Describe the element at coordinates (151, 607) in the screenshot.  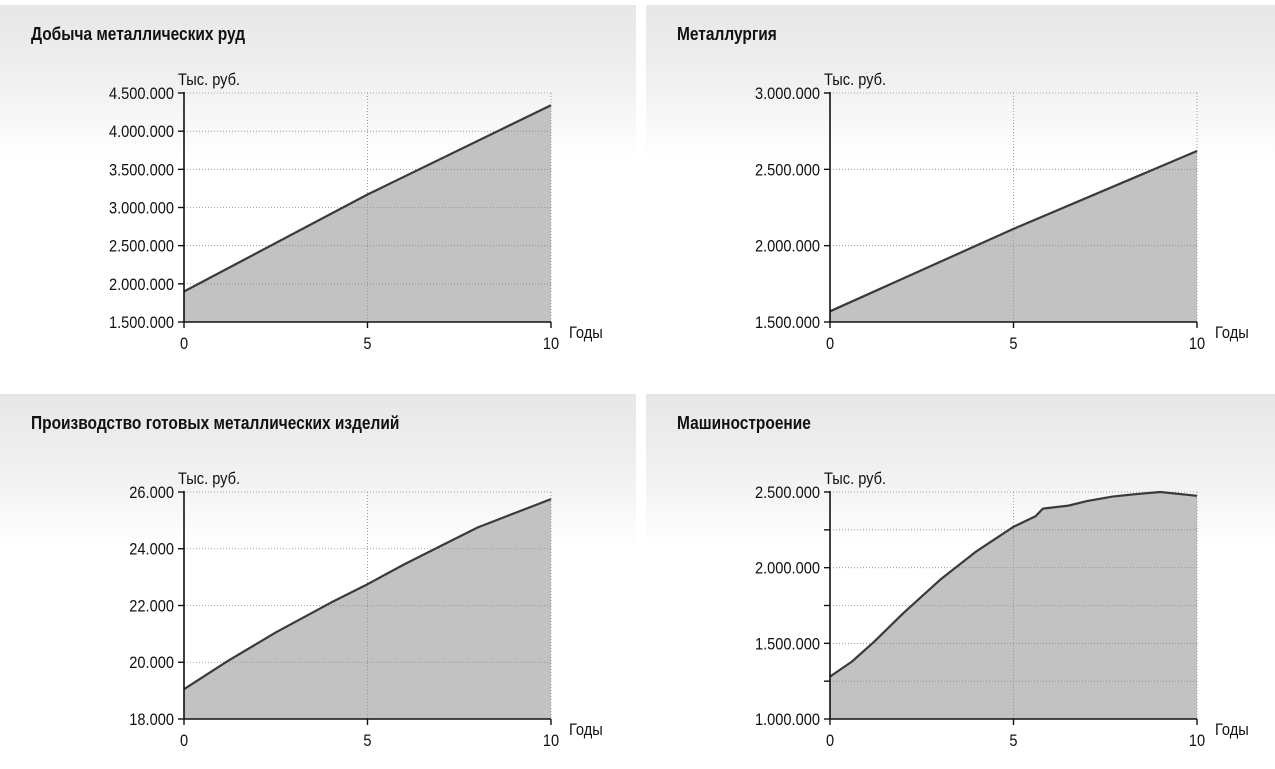
I see `y-tick-label: 22.000` at that location.